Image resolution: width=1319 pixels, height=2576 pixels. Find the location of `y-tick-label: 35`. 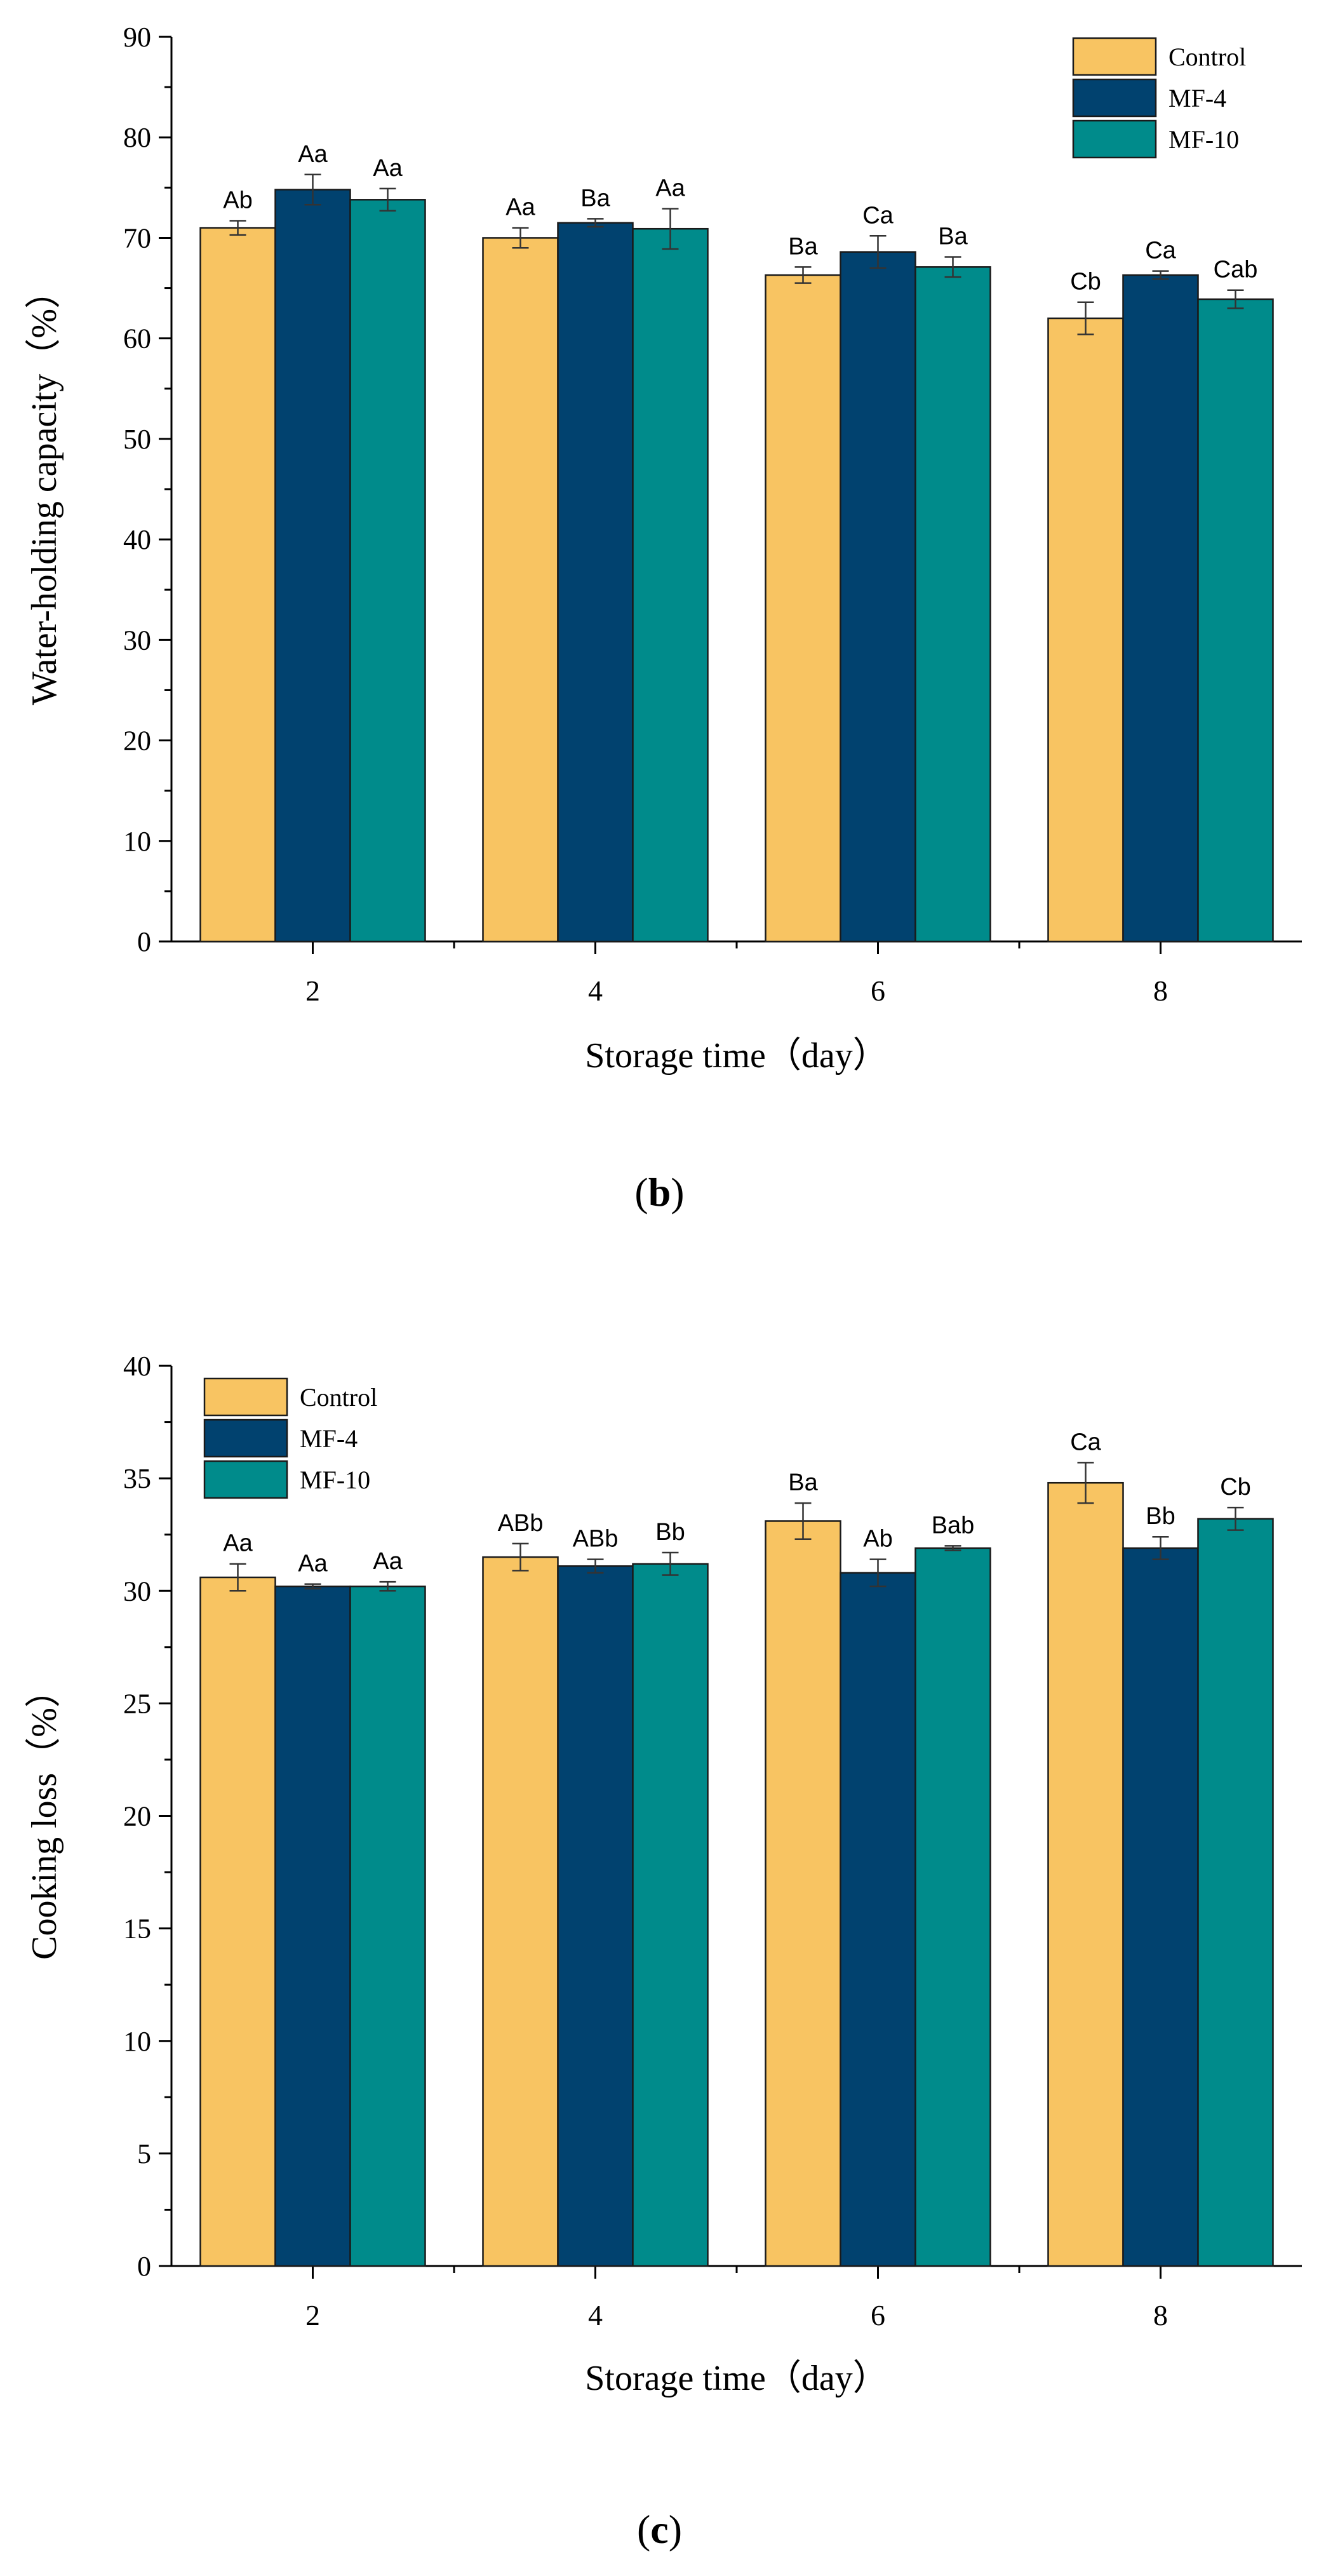

y-tick-label: 35 is located at coordinates (137, 1478).